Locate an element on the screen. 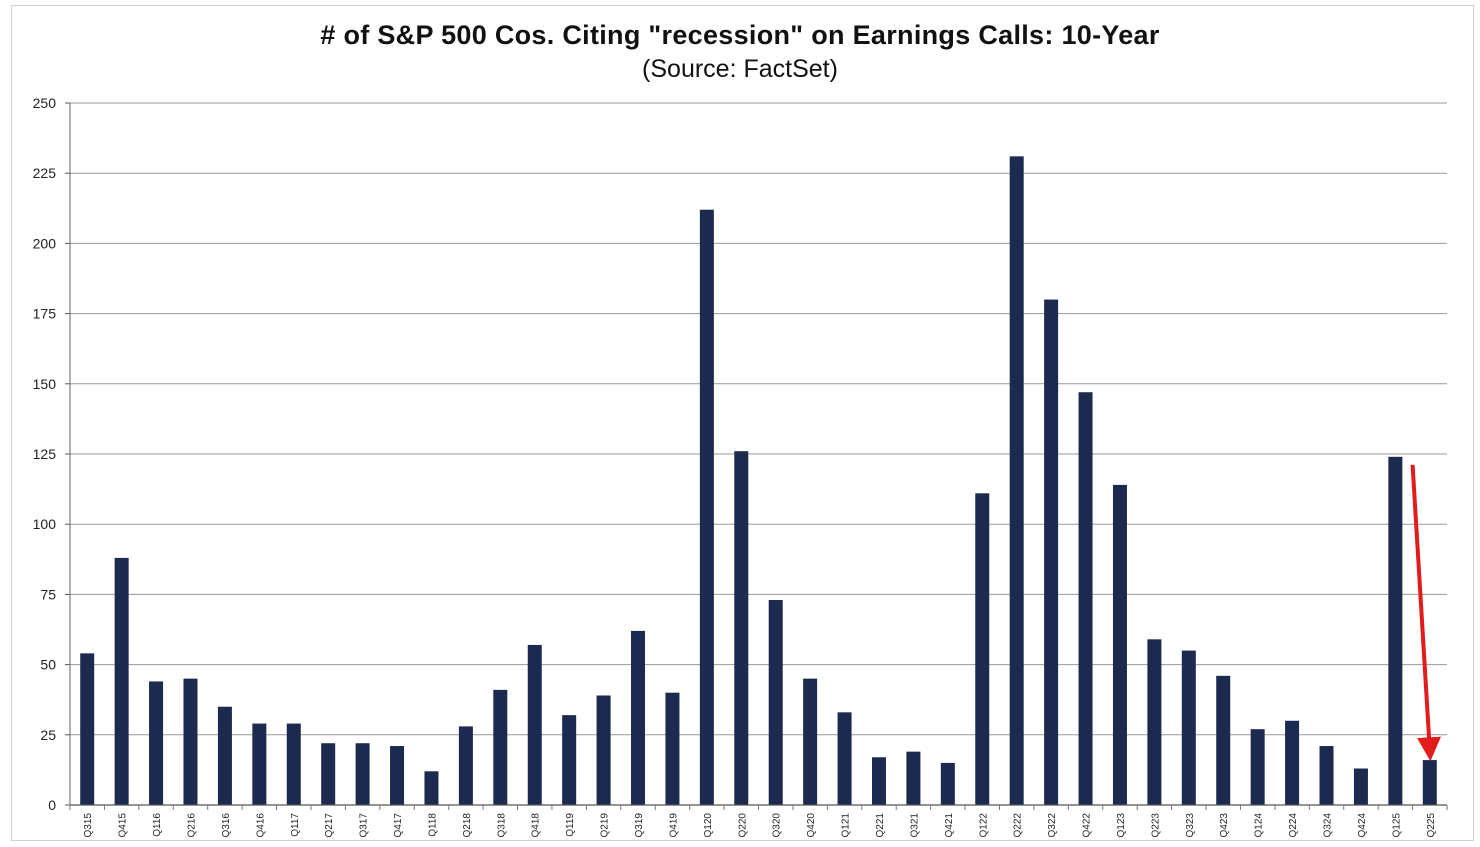 This screenshot has width=1480, height=847. bar-q118 is located at coordinates (431, 788).